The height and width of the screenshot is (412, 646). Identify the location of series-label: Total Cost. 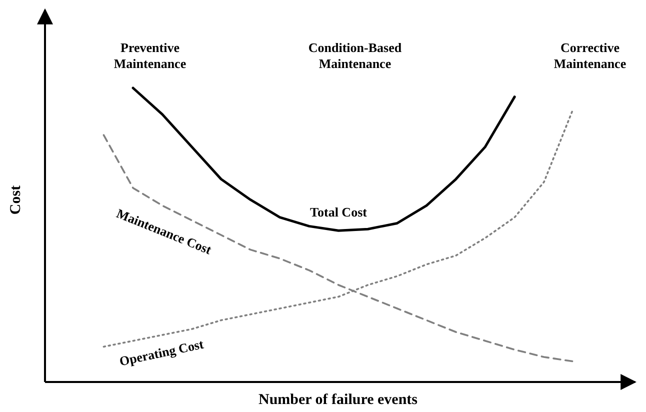
(339, 212).